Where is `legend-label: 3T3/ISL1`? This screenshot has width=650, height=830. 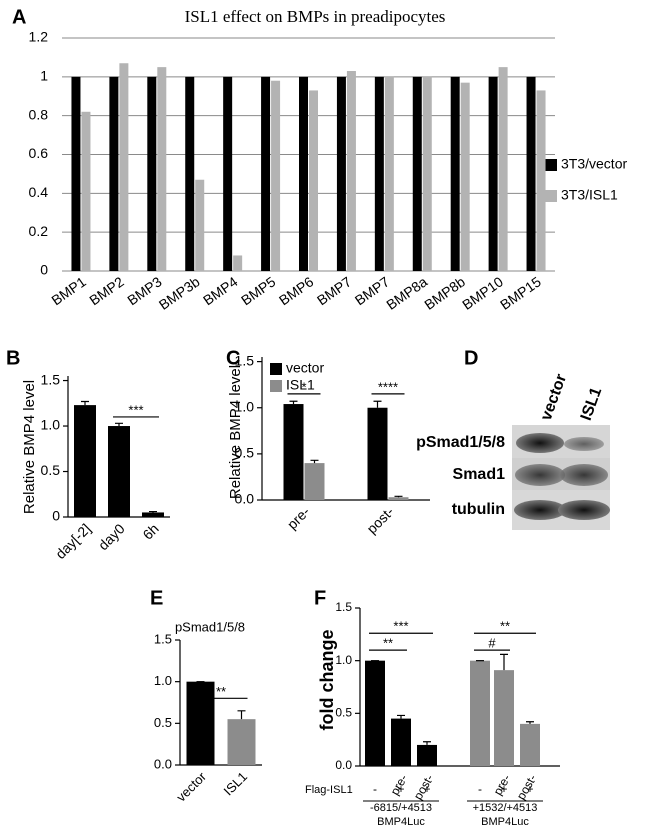
legend-label: 3T3/ISL1 is located at coordinates (589, 195).